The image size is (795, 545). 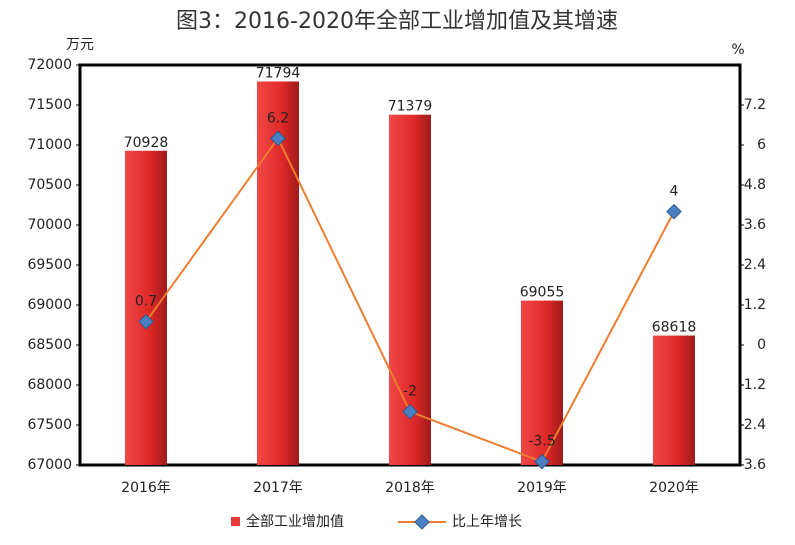 I want to click on legend-label: 比上年增长, so click(x=487, y=522).